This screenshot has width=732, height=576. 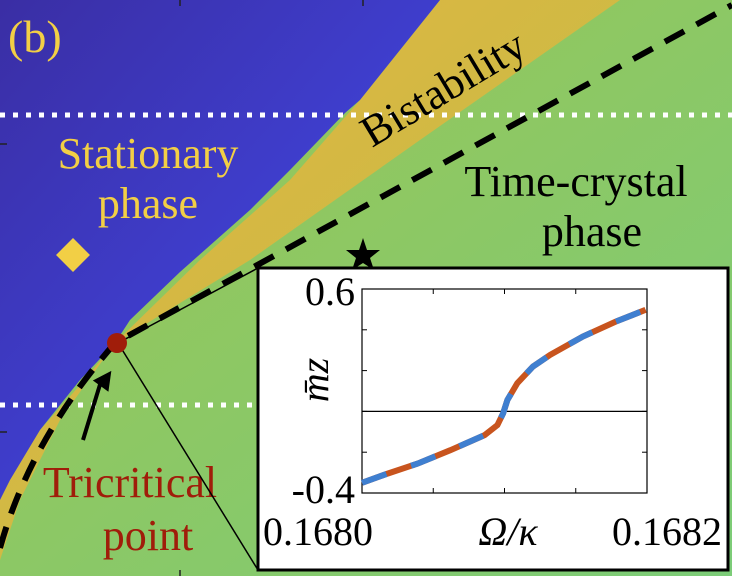 I want to click on connector-line-top, so click(x=188, y=305).